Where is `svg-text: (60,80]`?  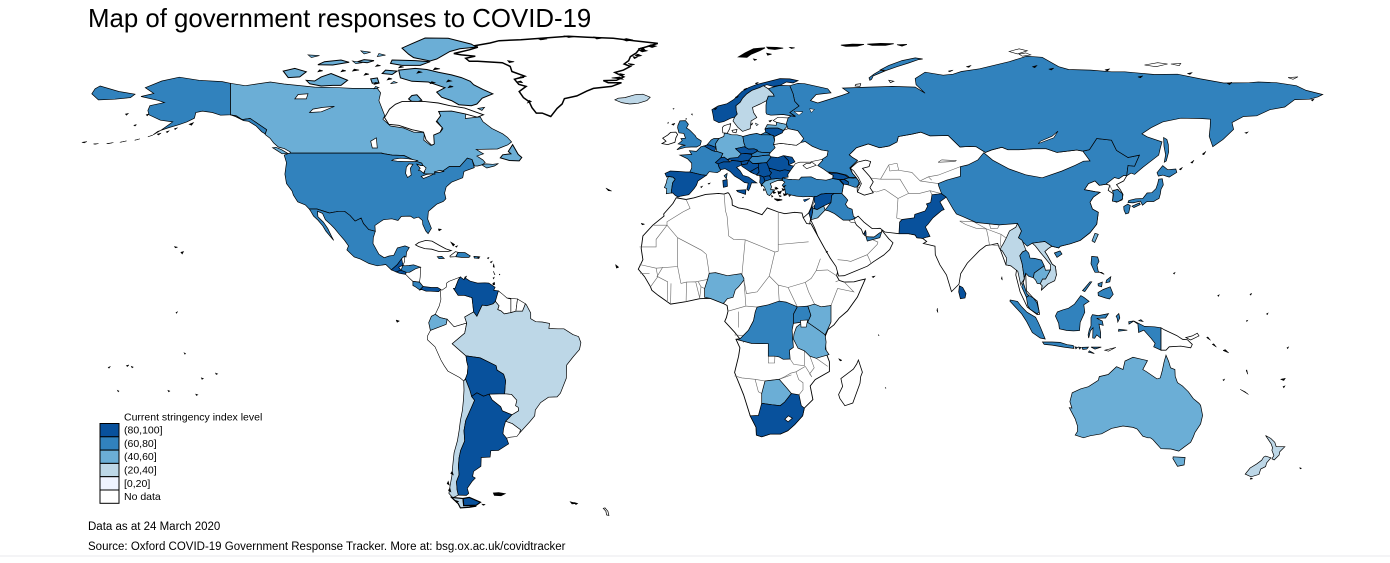
svg-text: (60,80] is located at coordinates (140, 444).